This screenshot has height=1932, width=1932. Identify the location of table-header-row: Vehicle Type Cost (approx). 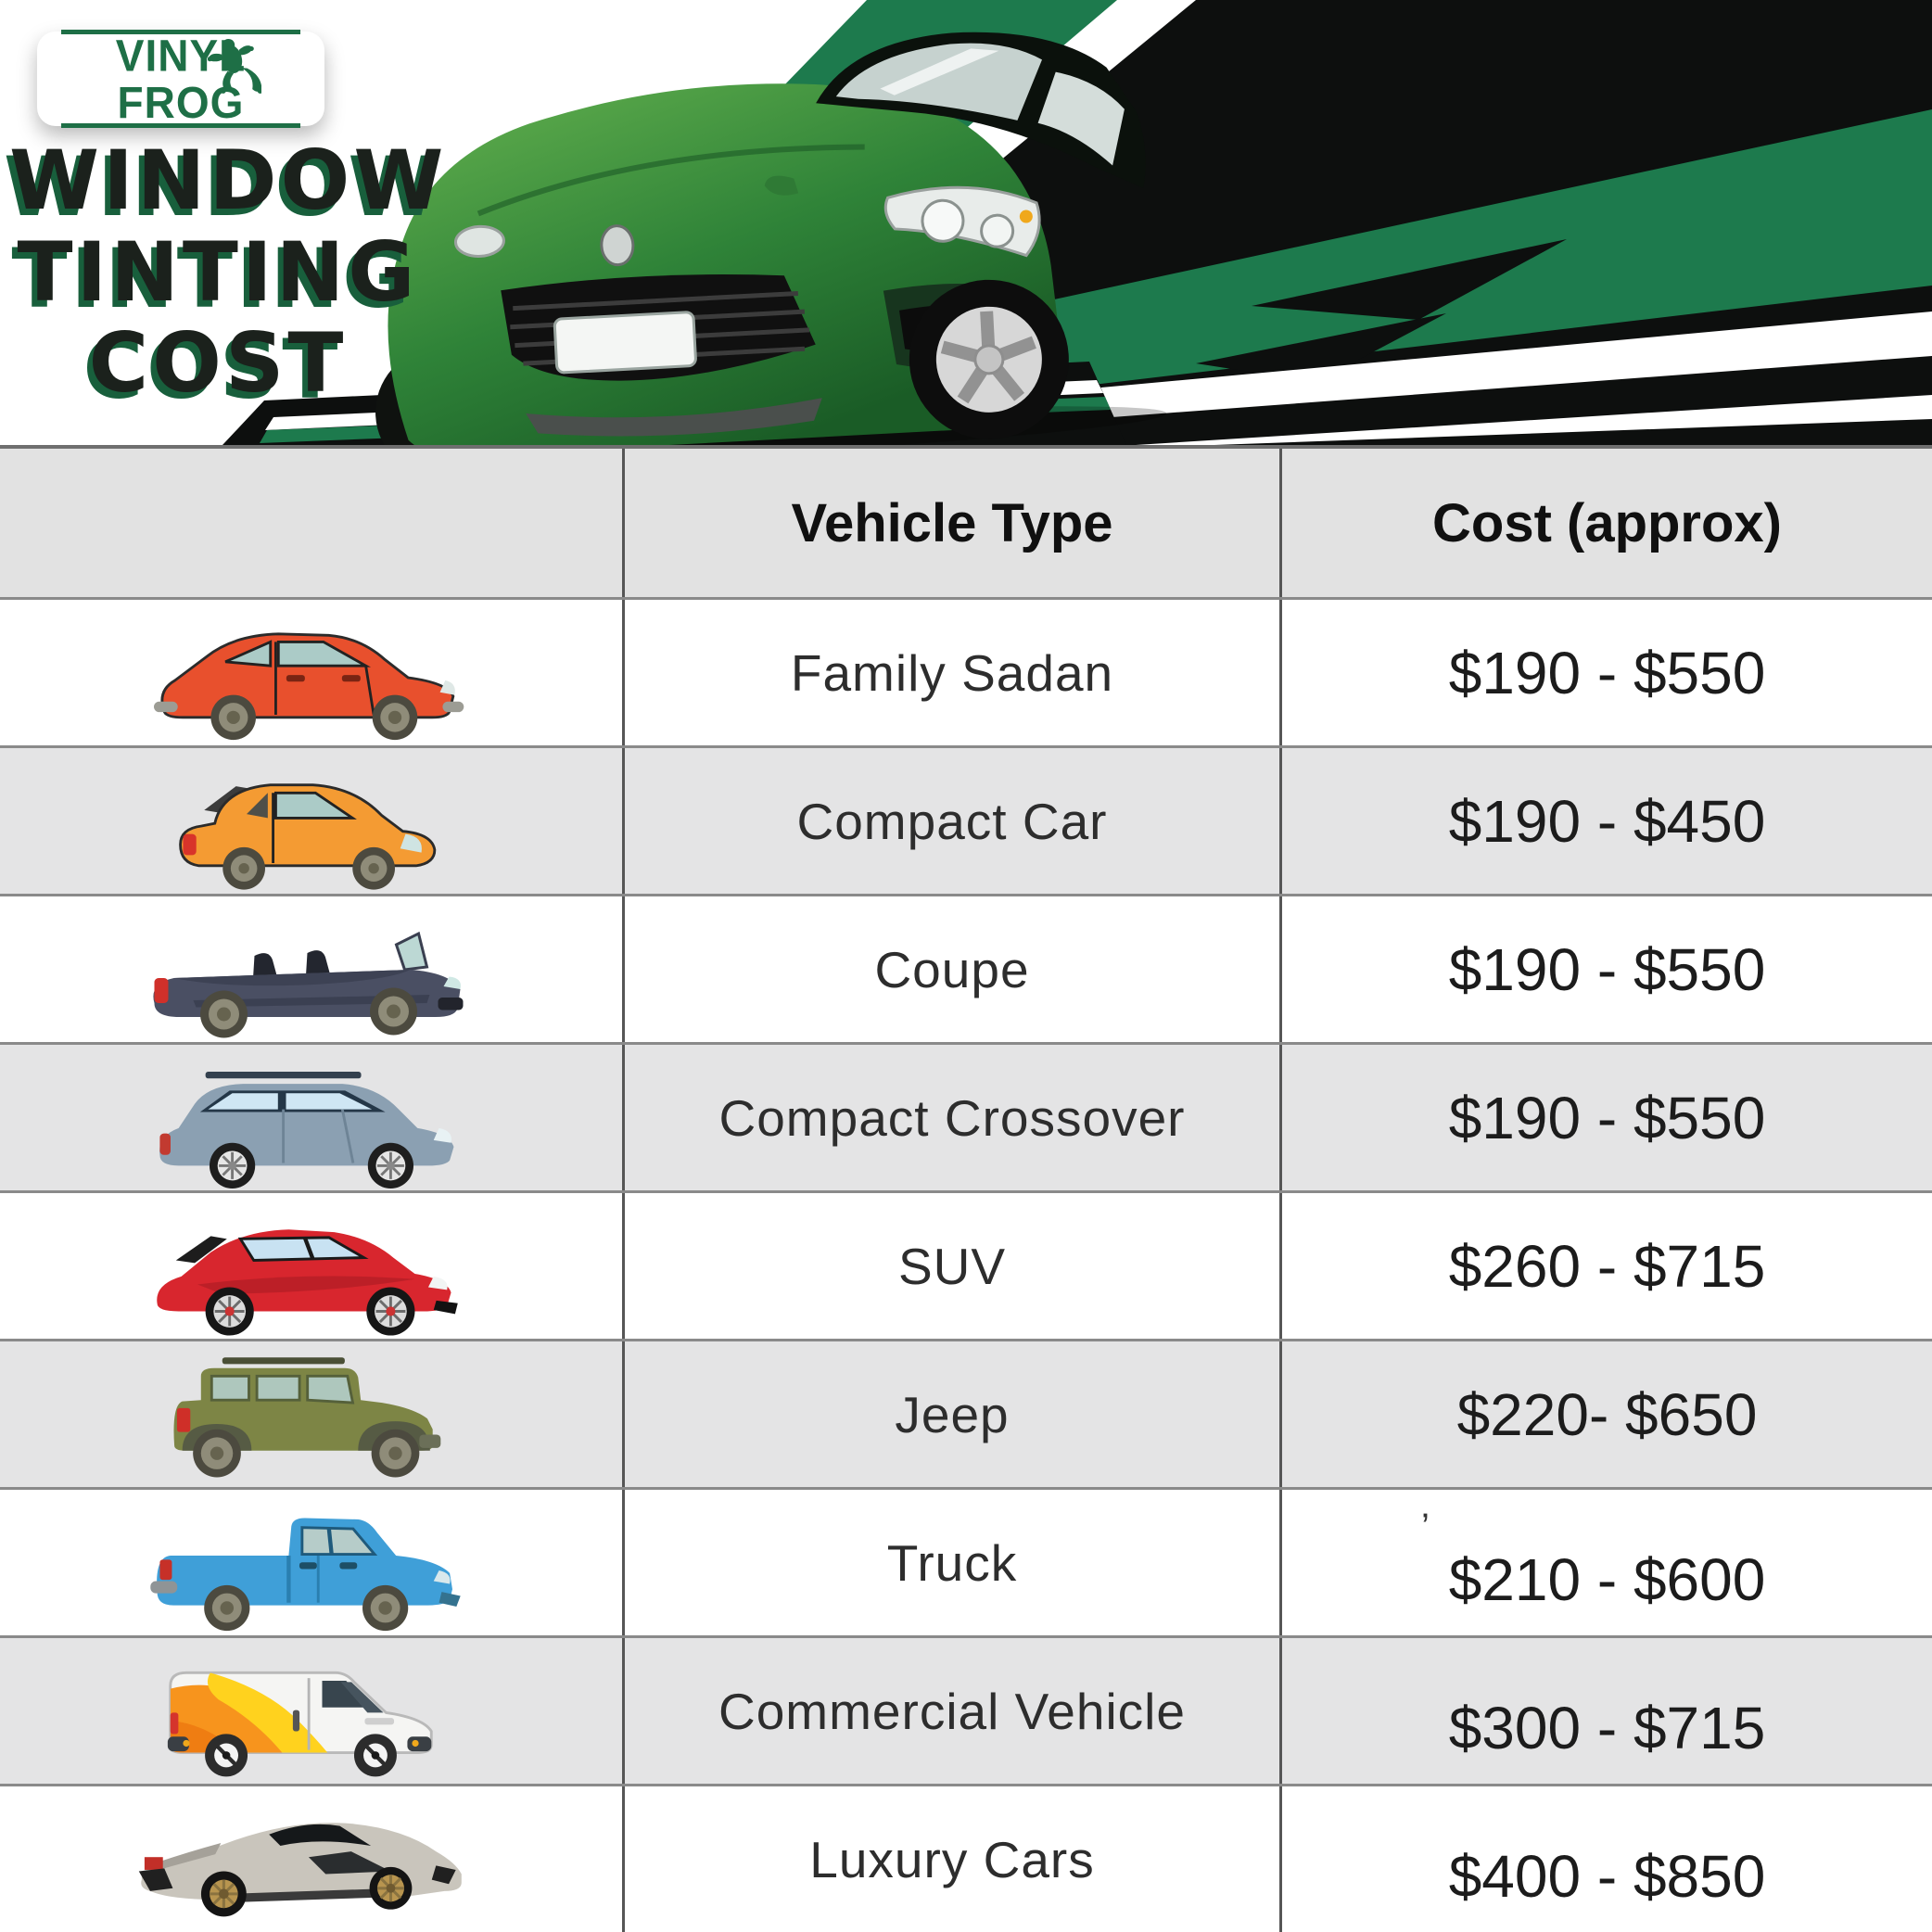
(966, 521).